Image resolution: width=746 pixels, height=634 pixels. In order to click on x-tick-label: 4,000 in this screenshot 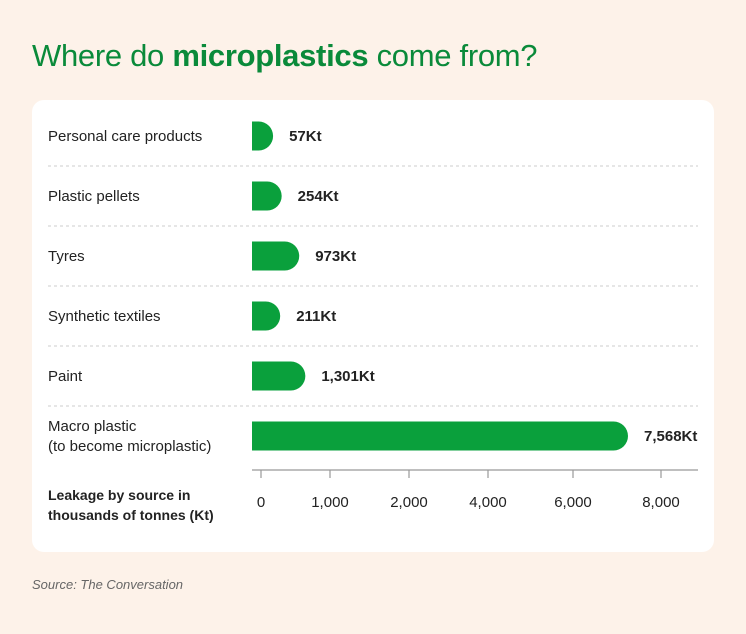, I will do `click(488, 502)`.